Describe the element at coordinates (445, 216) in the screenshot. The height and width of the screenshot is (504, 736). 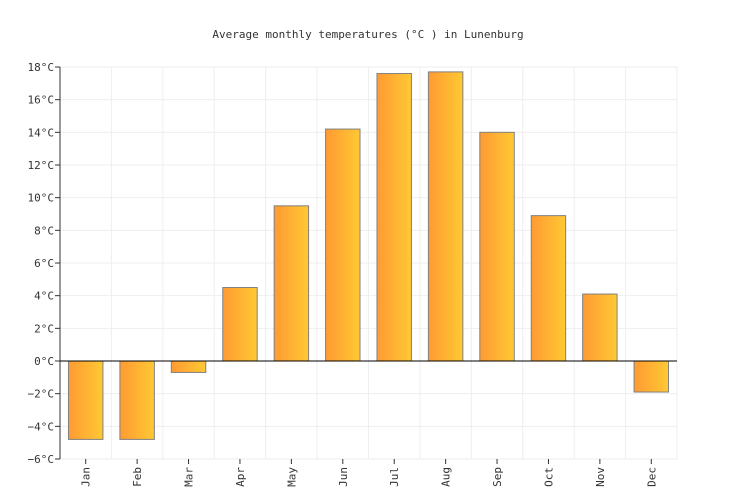
I see `bar-aug` at that location.